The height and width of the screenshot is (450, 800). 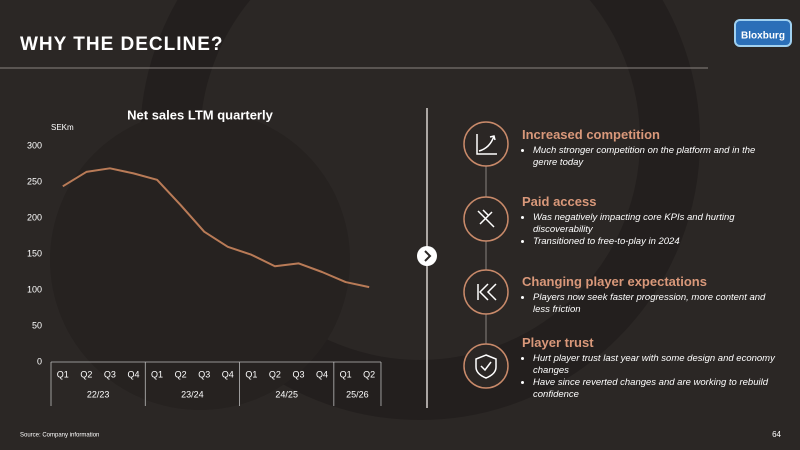 I want to click on logo-box, so click(x=763, y=33).